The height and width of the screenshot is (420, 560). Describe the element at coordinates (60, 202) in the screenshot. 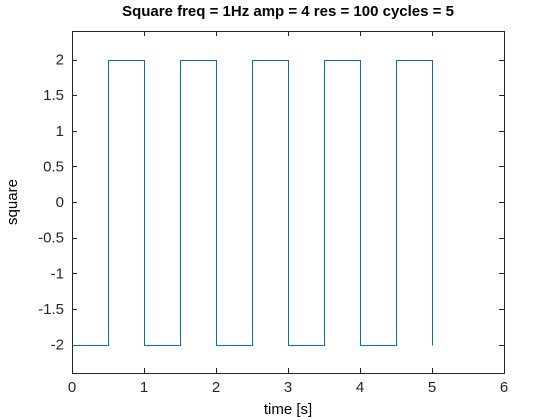

I see `y-tick-label: 0` at that location.